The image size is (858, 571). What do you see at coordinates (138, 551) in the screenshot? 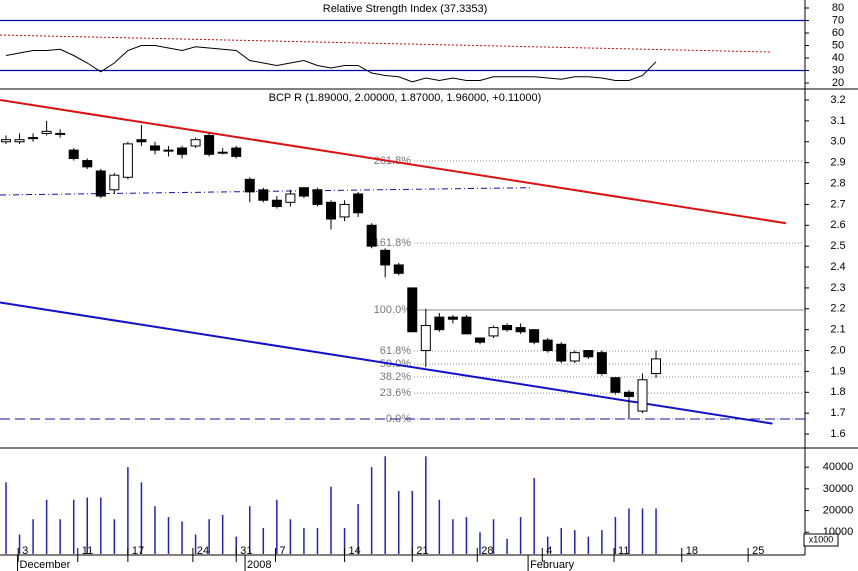
I see `x-tick-label: 17` at bounding box center [138, 551].